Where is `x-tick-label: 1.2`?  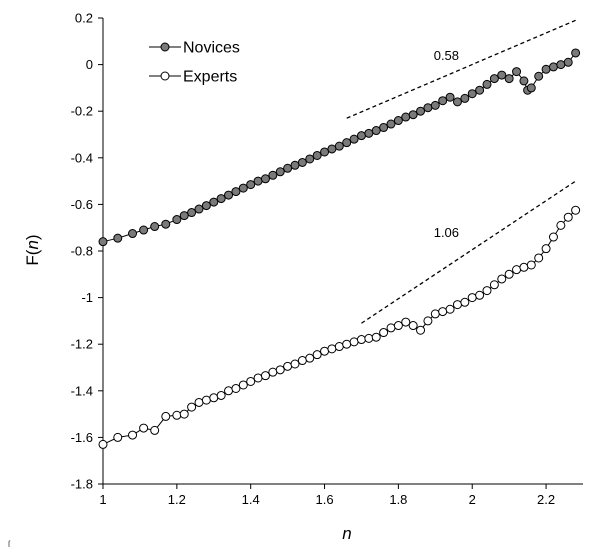
x-tick-label: 1.2 is located at coordinates (177, 499).